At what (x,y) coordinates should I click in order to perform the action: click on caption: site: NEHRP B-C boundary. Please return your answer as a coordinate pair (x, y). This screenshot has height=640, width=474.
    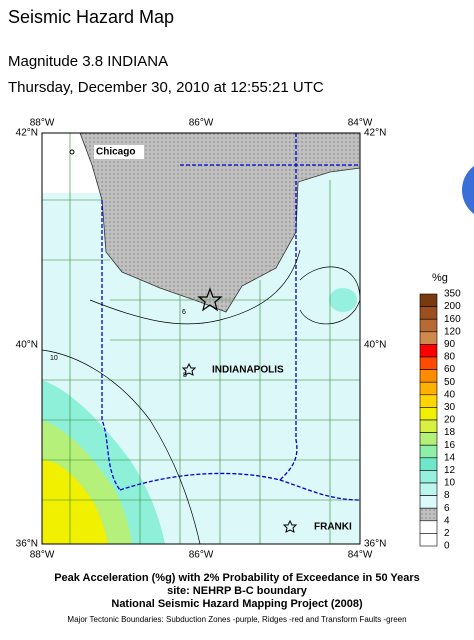
    Looking at the image, I should click on (237, 591).